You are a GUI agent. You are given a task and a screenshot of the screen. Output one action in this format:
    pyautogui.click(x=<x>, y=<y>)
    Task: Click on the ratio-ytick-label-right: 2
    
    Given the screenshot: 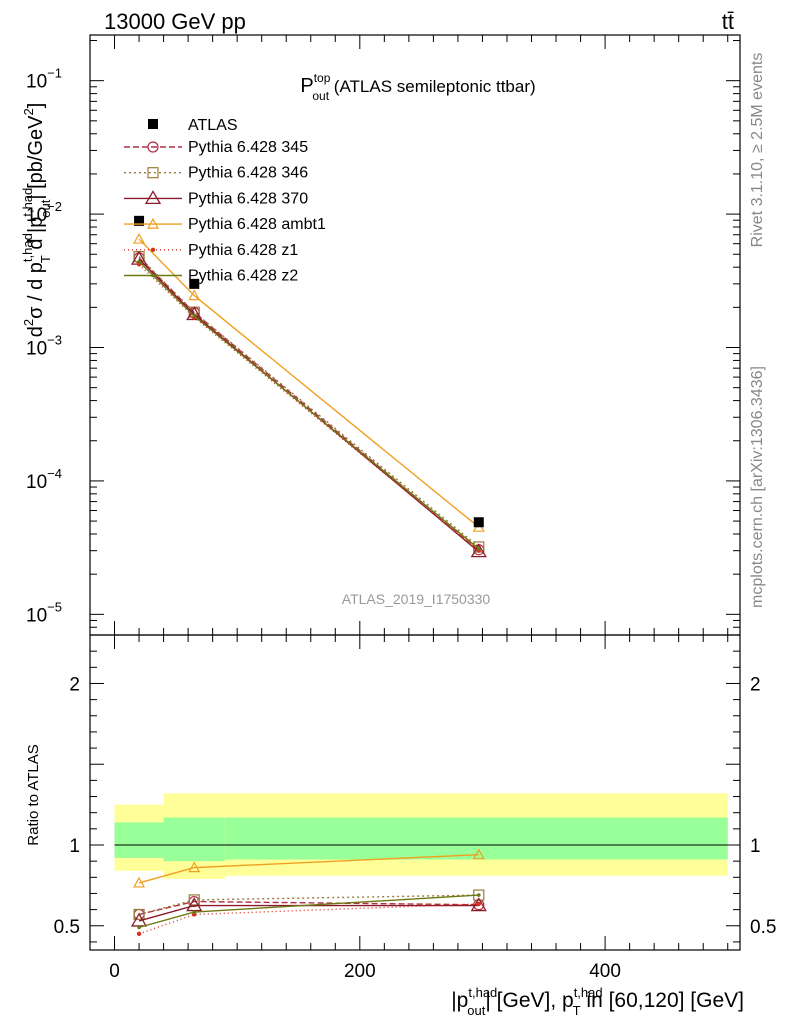 What is the action you would take?
    pyautogui.click(x=755, y=684)
    